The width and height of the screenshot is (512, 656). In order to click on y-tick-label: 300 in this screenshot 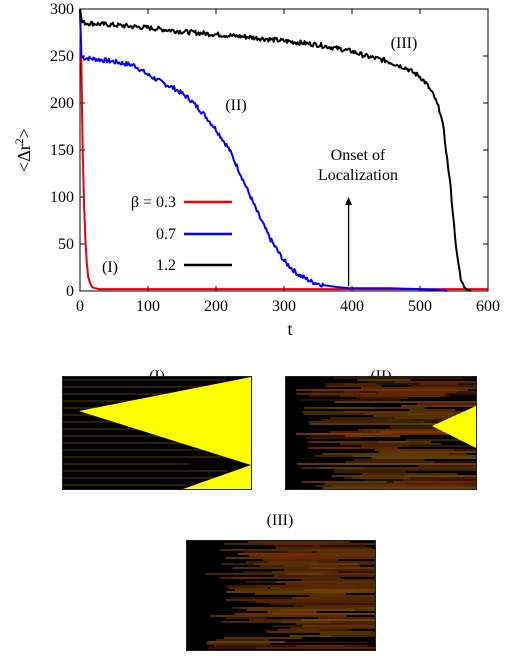, I will do `click(62, 9)`.